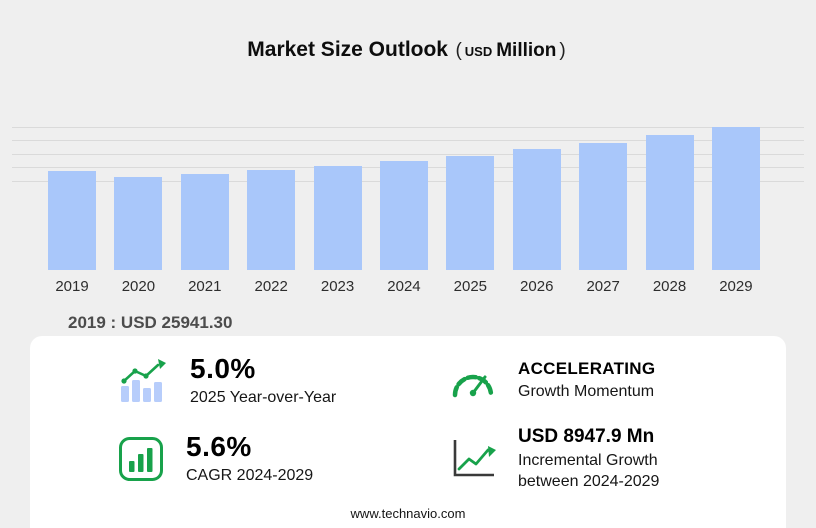 Image resolution: width=816 pixels, height=528 pixels. What do you see at coordinates (143, 380) in the screenshot?
I see `yoy-bar-chart-icon` at bounding box center [143, 380].